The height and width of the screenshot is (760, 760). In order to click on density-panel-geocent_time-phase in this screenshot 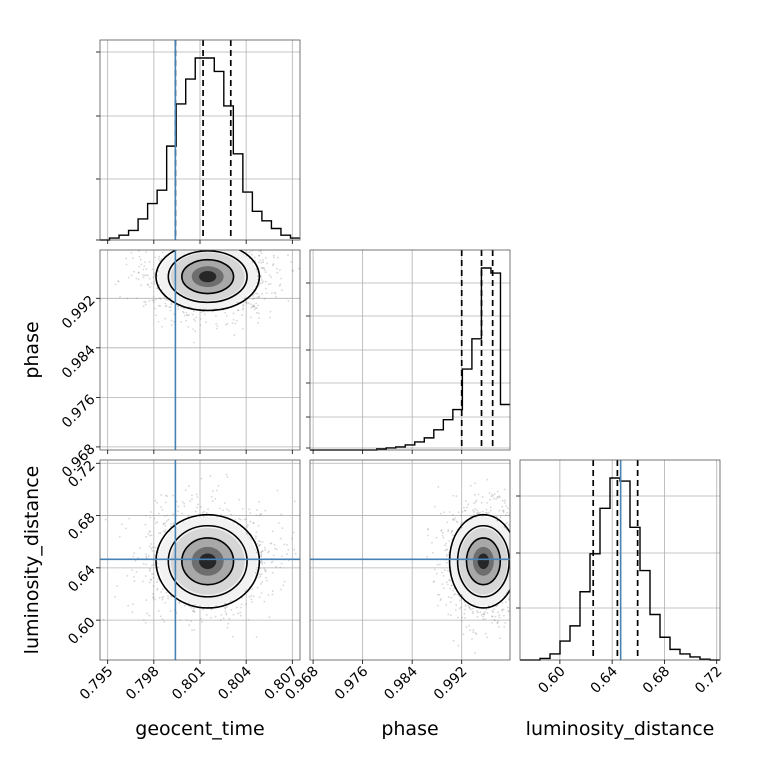, I will do `click(200, 347)`.